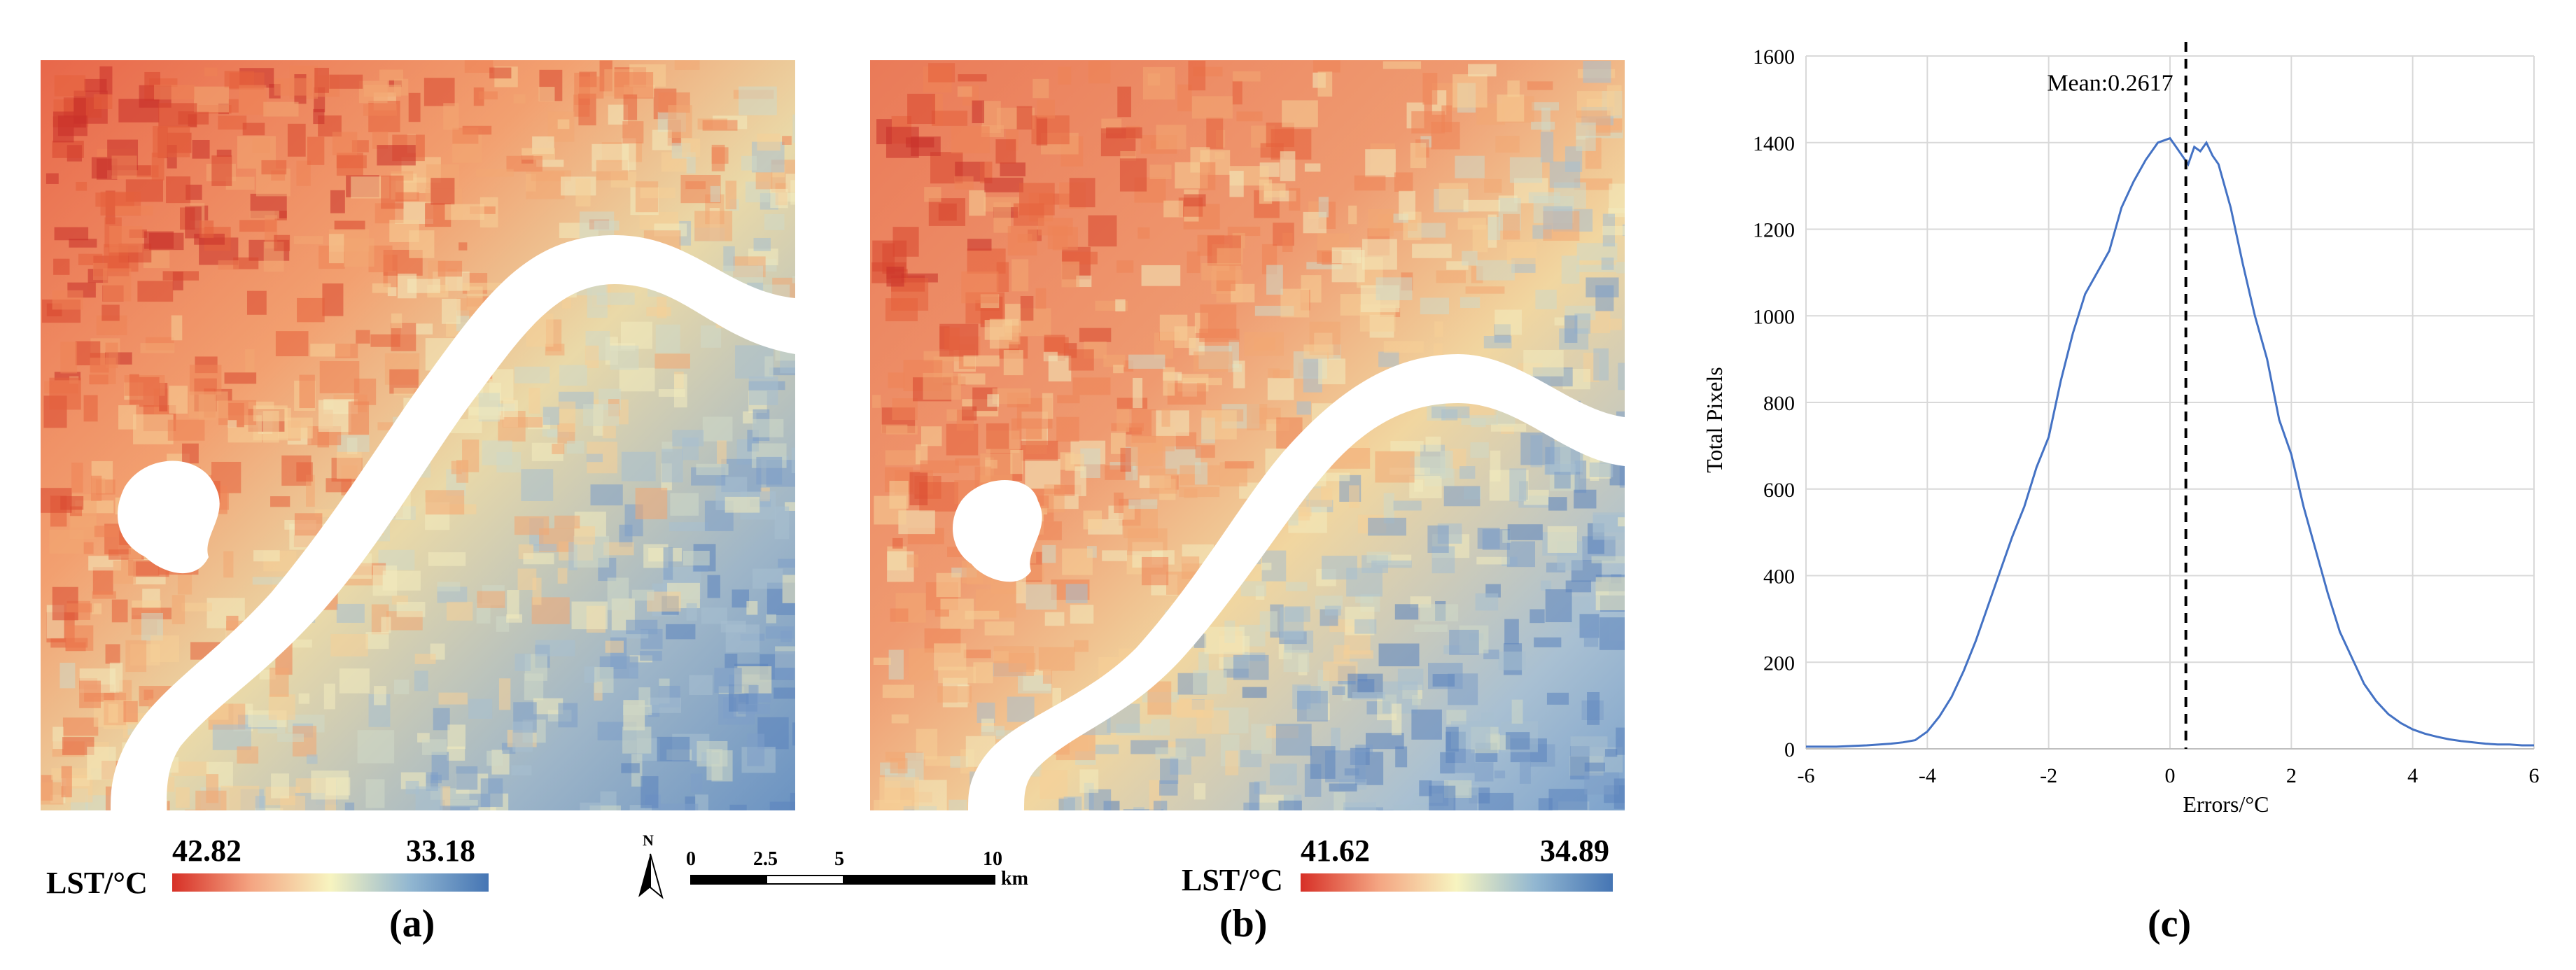  Describe the element at coordinates (1714, 420) in the screenshot. I see `y-axis-label: Total Pixels` at that location.